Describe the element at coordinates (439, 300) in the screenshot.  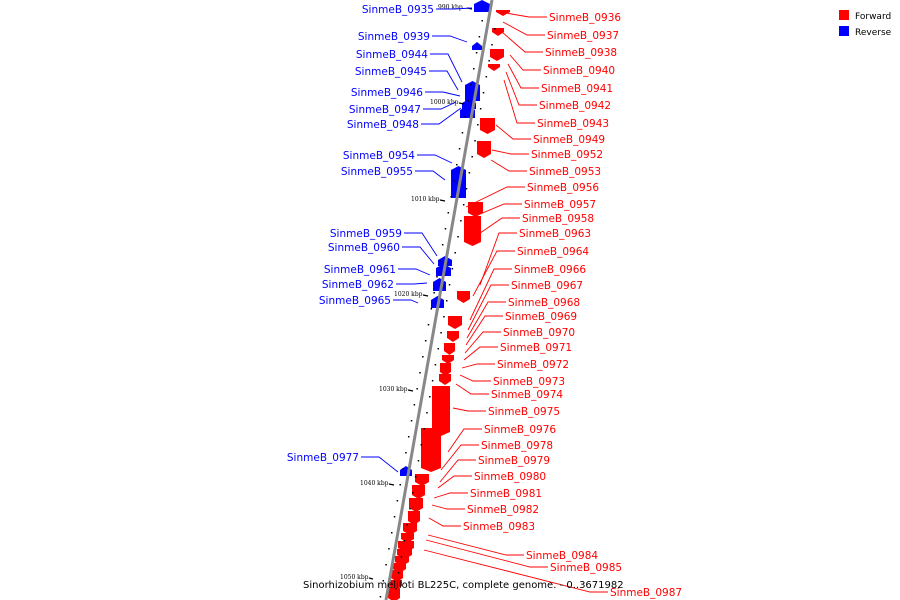
I see `genome-backbone` at that location.